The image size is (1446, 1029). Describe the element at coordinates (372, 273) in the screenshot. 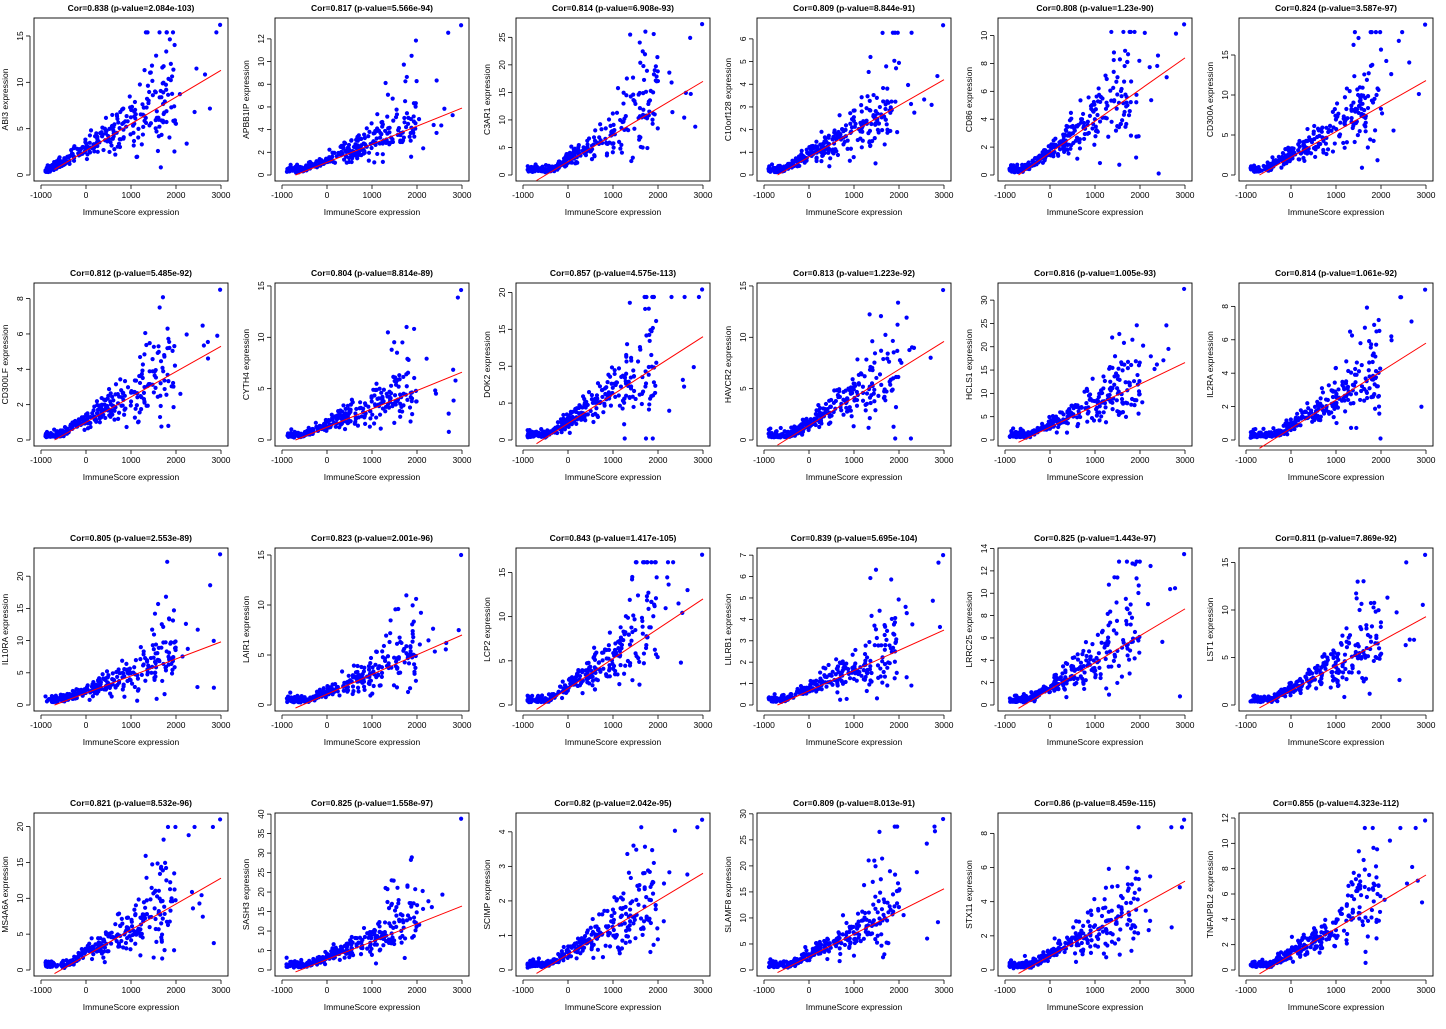

I see `panel-title: Cor=0.804 (p-value=8.814e-89)` at that location.